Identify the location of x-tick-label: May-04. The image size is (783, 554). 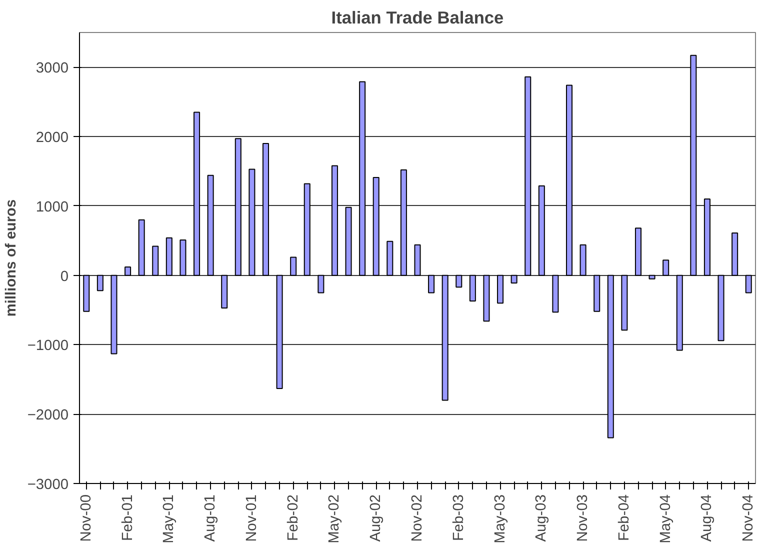
(666, 519).